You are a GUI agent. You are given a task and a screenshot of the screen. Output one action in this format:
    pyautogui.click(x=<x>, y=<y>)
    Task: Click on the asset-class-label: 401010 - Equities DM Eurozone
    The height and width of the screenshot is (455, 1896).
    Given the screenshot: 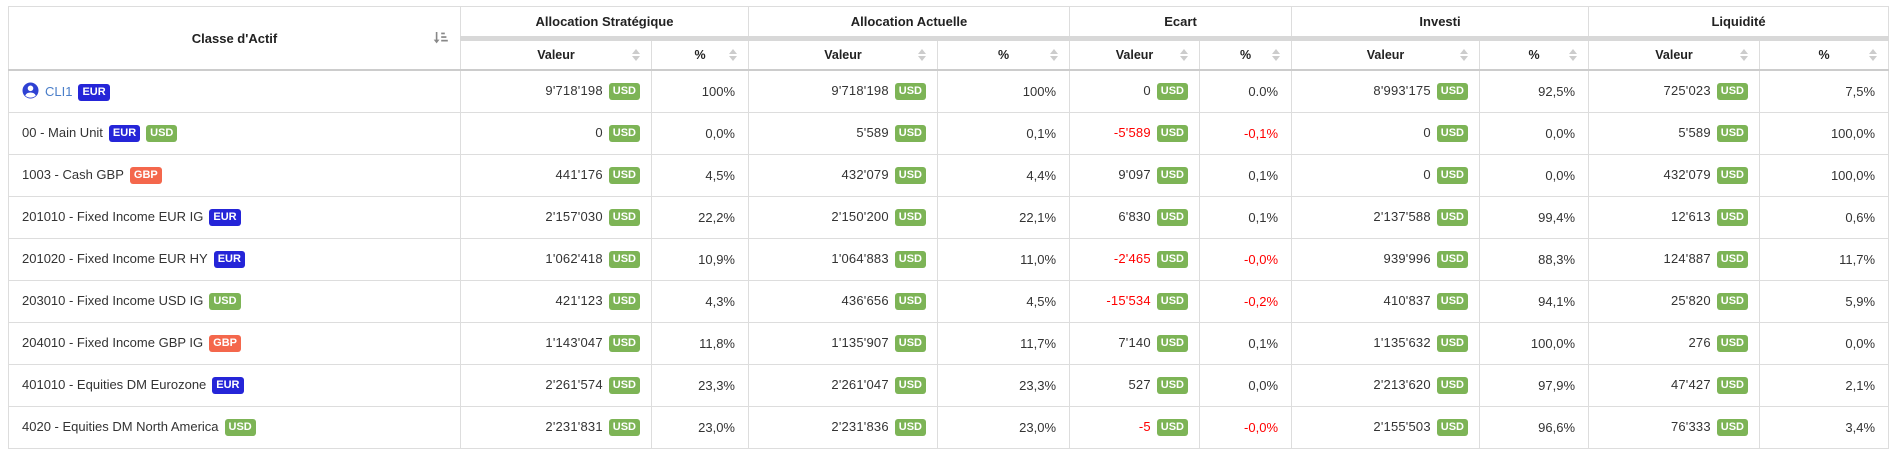 What is the action you would take?
    pyautogui.click(x=114, y=384)
    